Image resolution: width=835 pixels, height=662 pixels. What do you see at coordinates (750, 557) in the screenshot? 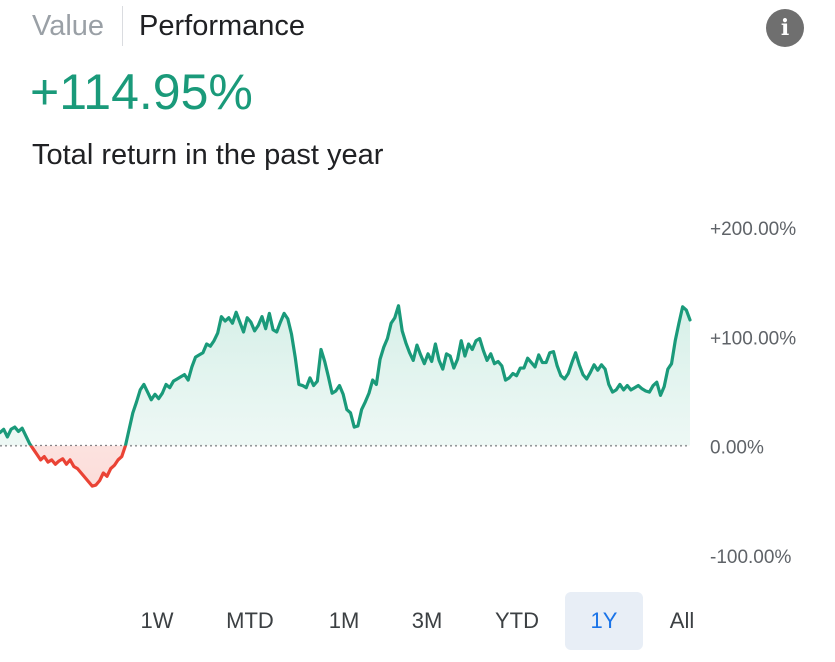
I see `y-tick-label: -100.00%` at bounding box center [750, 557].